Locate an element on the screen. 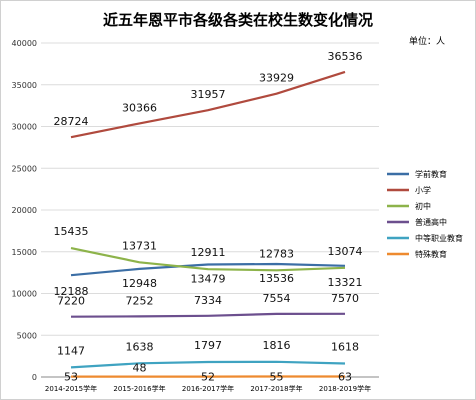 The image size is (476, 400). y-tick-label: 25000 is located at coordinates (24, 168).